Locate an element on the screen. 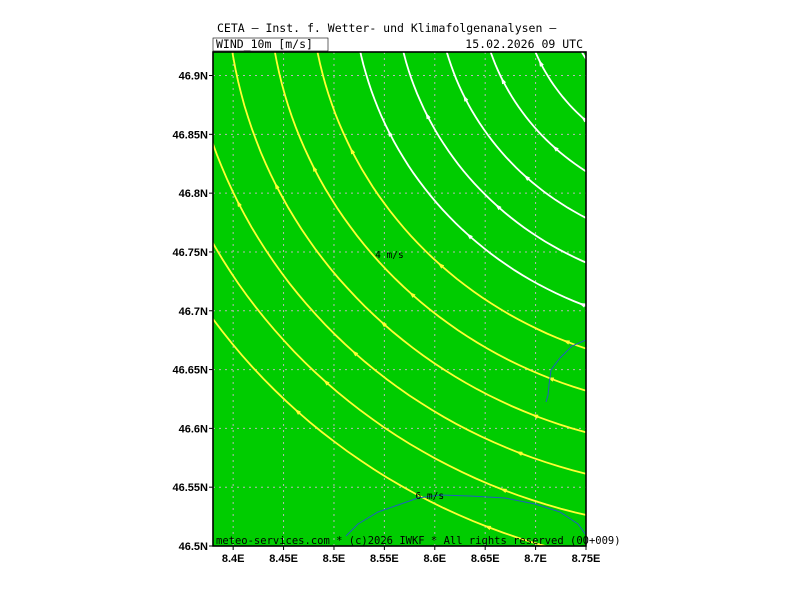  x-tick-label: 8.6E is located at coordinates (434, 559).